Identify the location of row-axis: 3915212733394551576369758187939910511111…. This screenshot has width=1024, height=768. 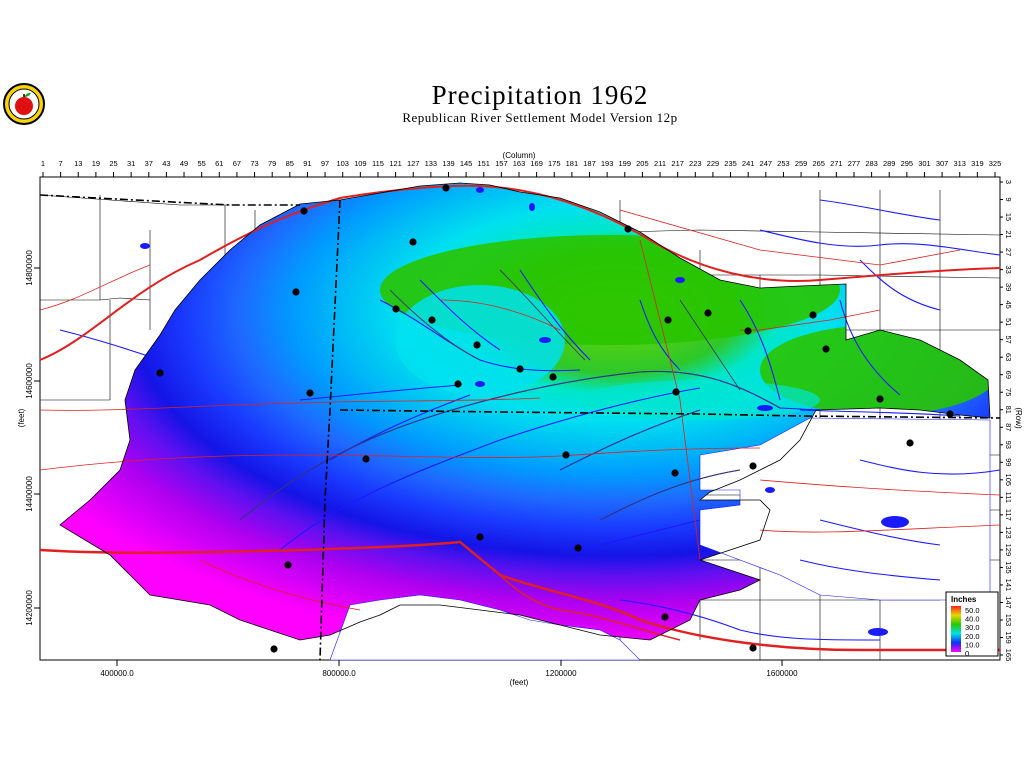
(1006, 420).